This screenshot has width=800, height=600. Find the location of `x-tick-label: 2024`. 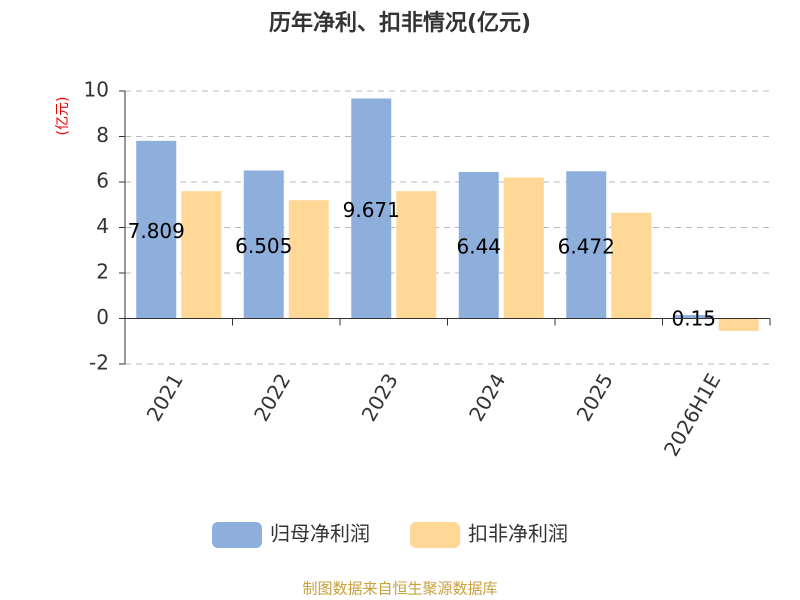

x-tick-label: 2024 is located at coordinates (487, 397).